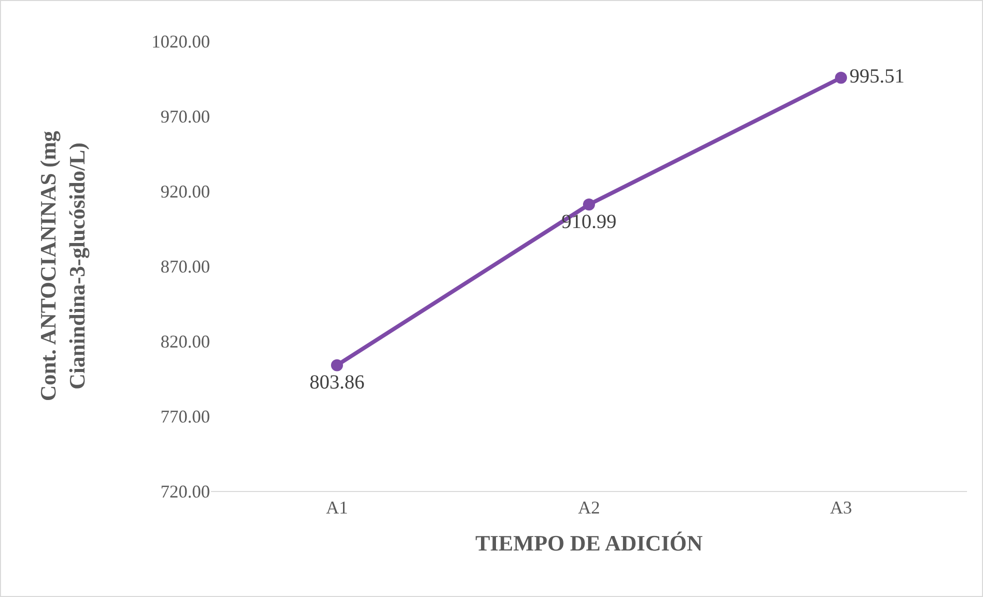 The height and width of the screenshot is (597, 983). I want to click on y-tick-label: 870.00, so click(185, 266).